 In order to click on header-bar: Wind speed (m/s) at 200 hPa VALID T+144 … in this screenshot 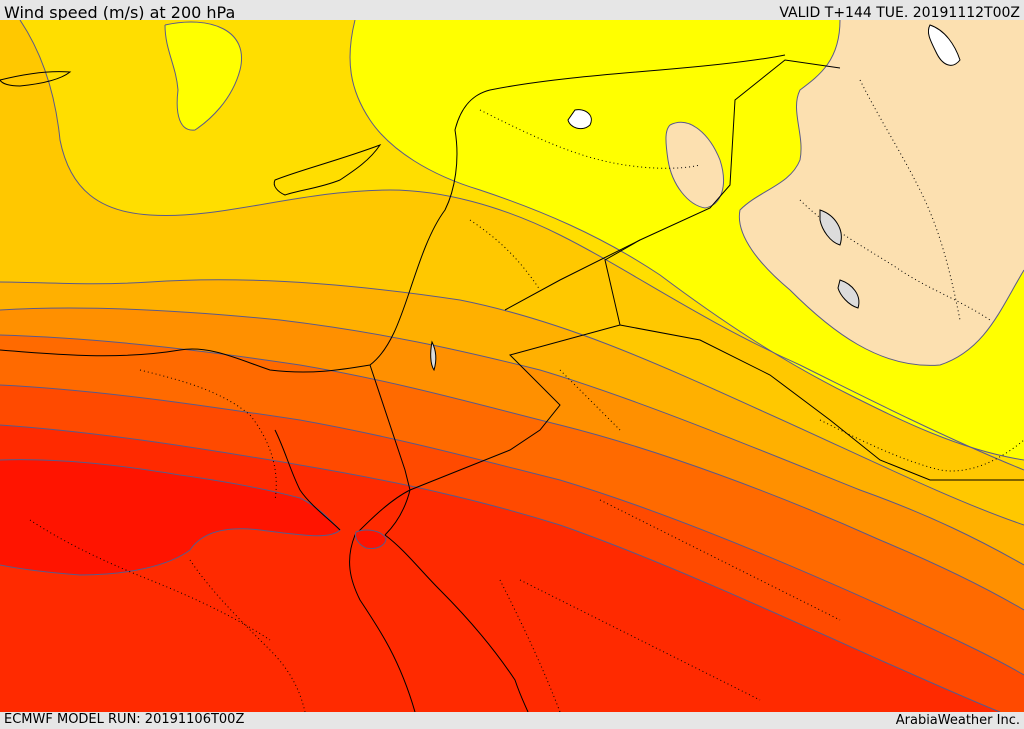, I will do `click(512, 11)`.